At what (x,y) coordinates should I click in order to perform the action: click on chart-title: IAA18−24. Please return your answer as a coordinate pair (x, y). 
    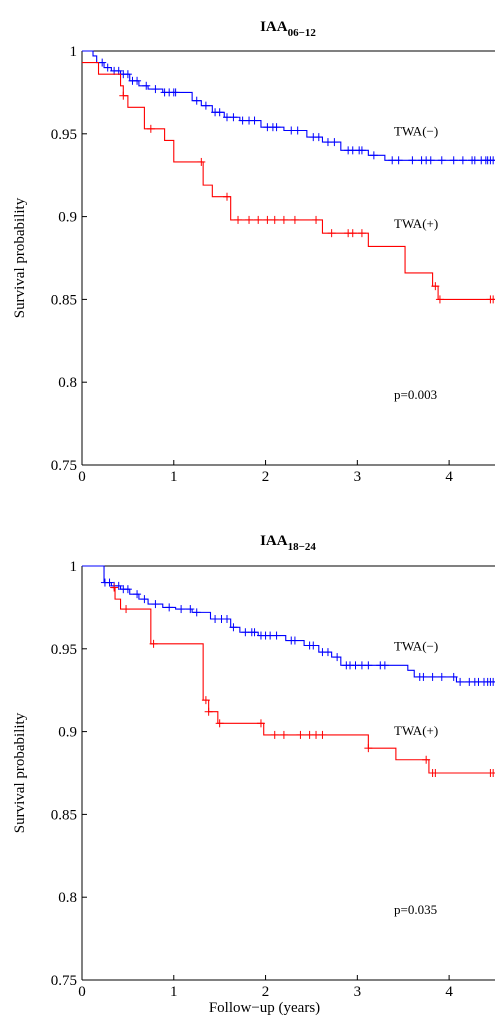
    Looking at the image, I should click on (288, 543).